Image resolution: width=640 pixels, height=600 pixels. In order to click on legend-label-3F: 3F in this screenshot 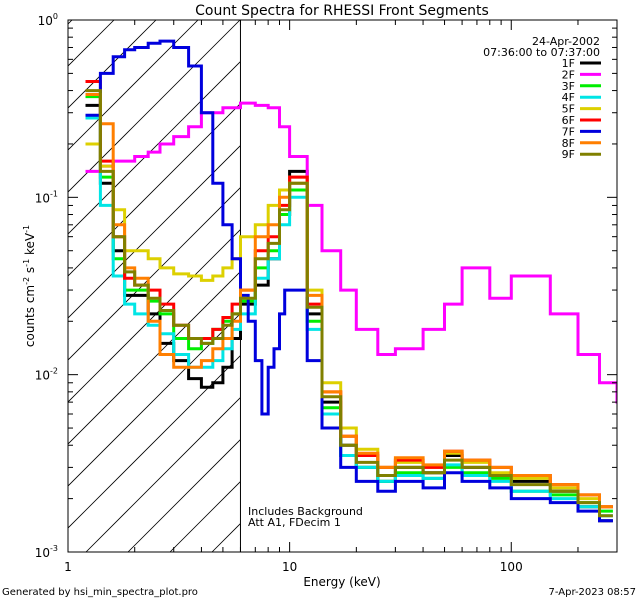, I will do `click(568, 86)`.